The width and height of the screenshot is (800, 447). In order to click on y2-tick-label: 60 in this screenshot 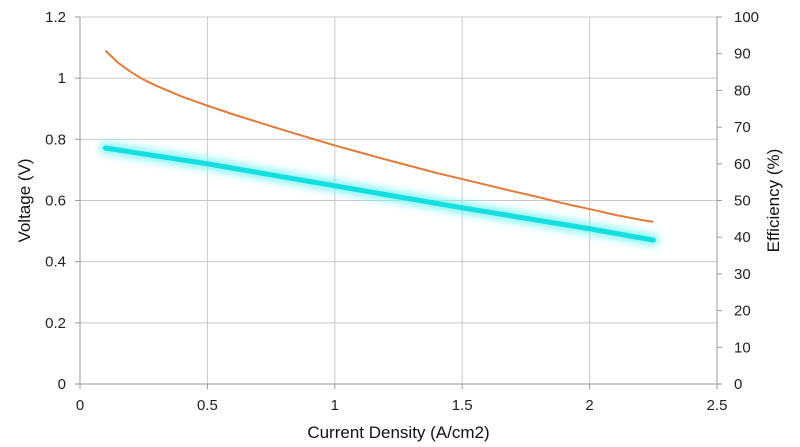, I will do `click(742, 164)`.